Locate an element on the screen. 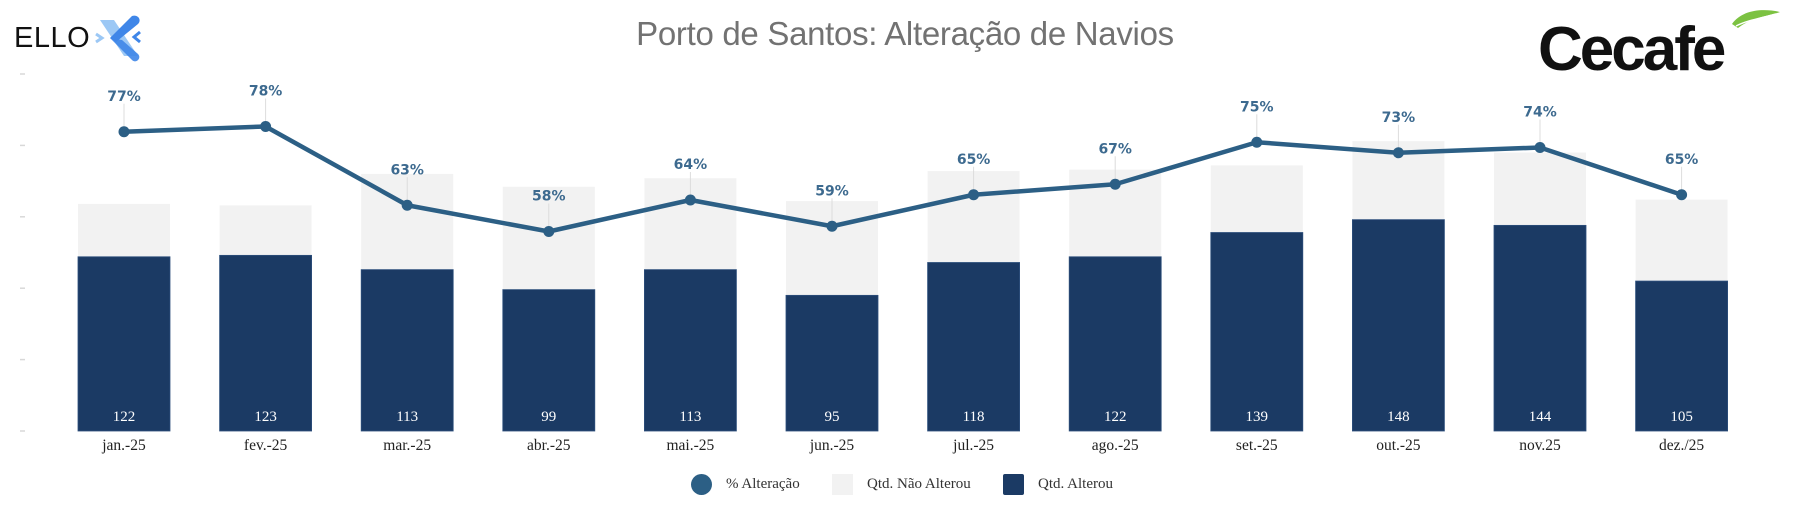 The height and width of the screenshot is (508, 1800). bar-value-label: 105 is located at coordinates (1681, 417).